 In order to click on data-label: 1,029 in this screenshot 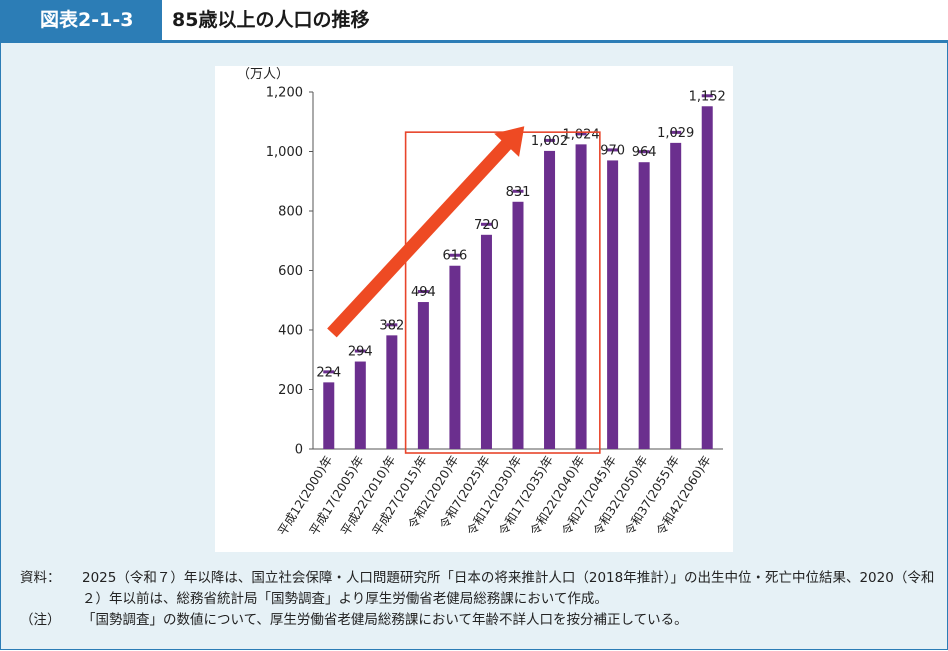, I will do `click(675, 133)`.